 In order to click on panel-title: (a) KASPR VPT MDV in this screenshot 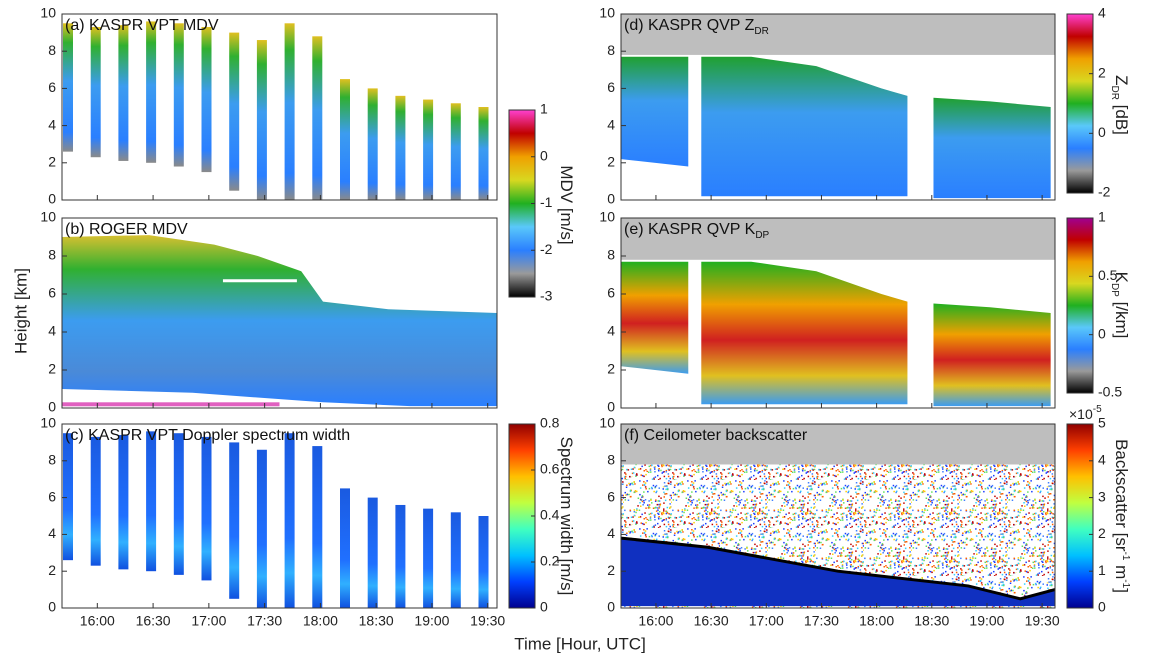, I will do `click(142, 25)`.